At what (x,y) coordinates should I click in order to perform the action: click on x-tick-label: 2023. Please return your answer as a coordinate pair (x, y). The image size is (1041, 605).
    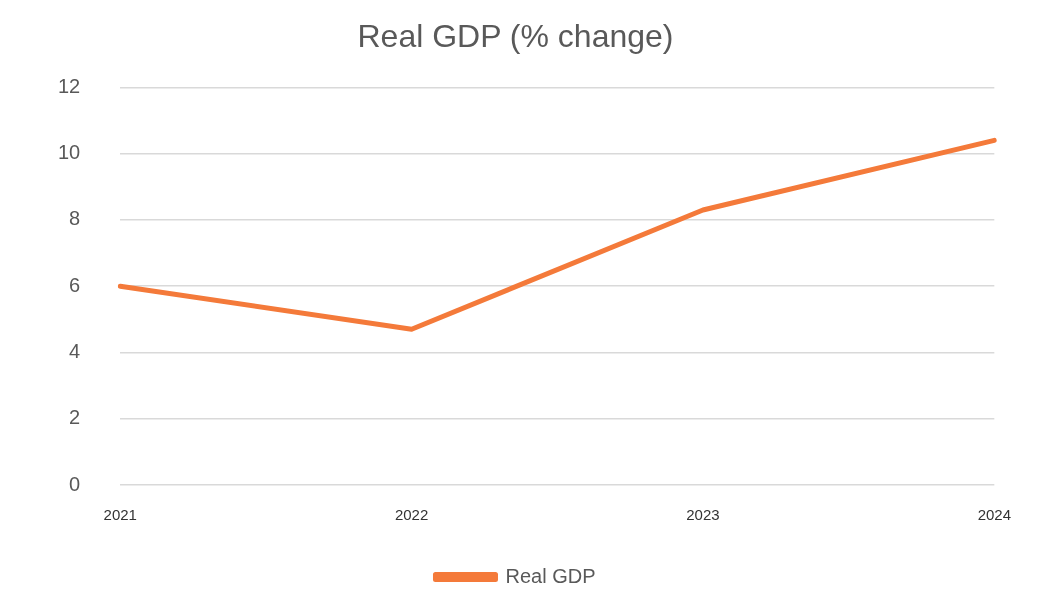
    Looking at the image, I should click on (703, 515).